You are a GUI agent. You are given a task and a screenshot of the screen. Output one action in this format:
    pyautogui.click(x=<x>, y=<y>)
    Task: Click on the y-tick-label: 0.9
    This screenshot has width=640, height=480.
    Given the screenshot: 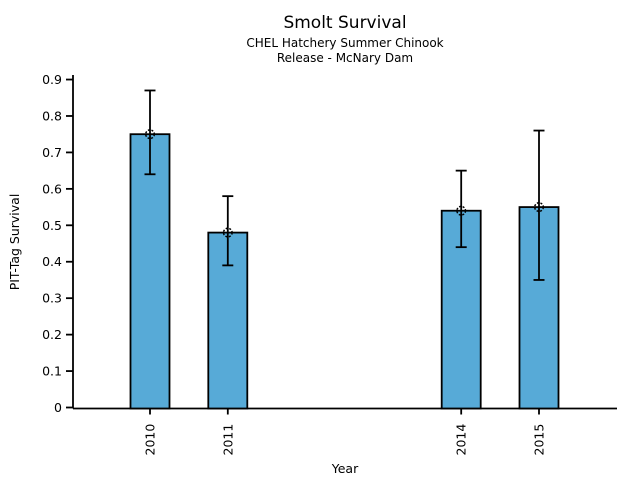 What is the action you would take?
    pyautogui.click(x=52, y=79)
    